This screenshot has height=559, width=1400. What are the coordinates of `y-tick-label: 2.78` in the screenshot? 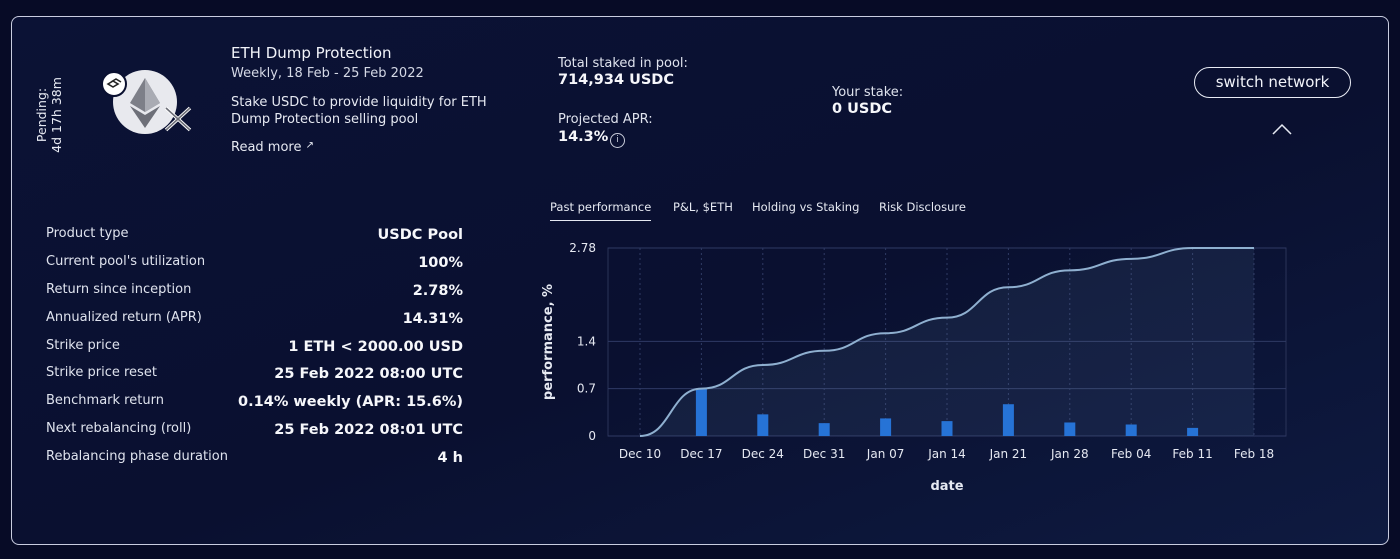 It's located at (582, 248).